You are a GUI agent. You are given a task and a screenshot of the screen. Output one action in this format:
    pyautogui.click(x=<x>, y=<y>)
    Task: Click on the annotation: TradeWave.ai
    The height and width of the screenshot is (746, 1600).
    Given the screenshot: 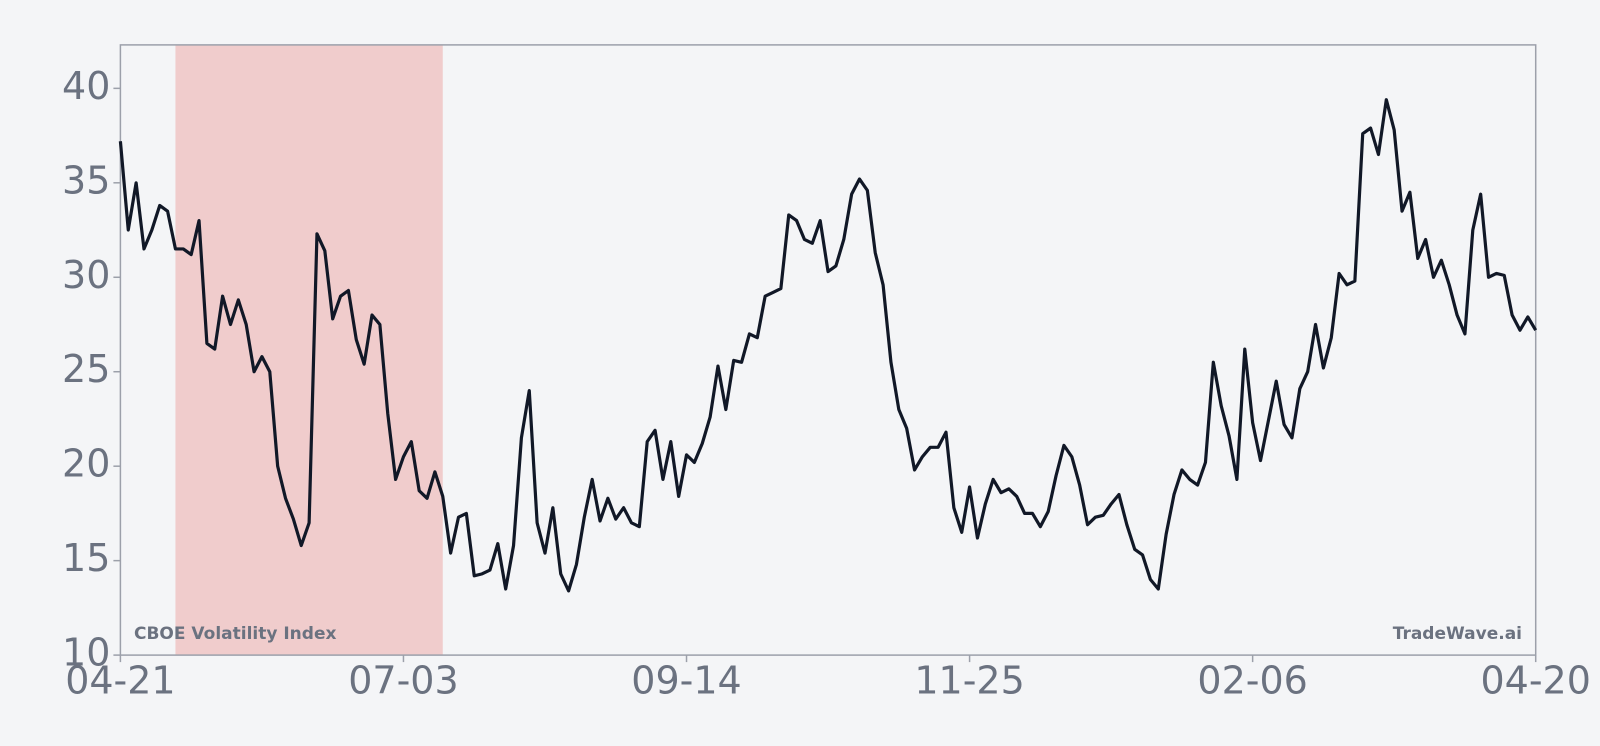 What is the action you would take?
    pyautogui.click(x=1457, y=634)
    